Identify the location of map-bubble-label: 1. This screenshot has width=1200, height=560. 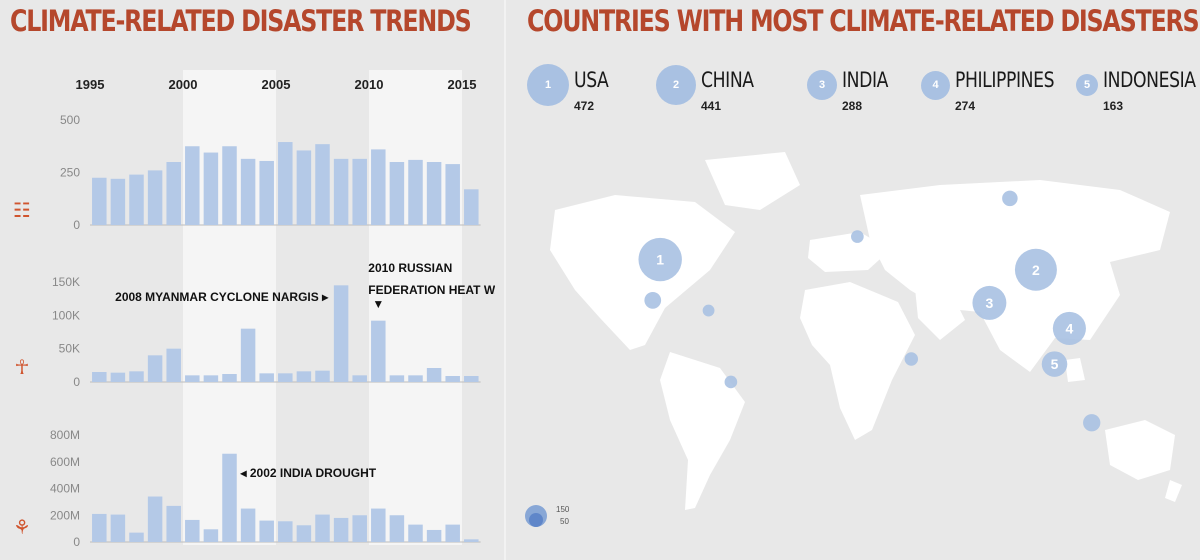
(660, 260).